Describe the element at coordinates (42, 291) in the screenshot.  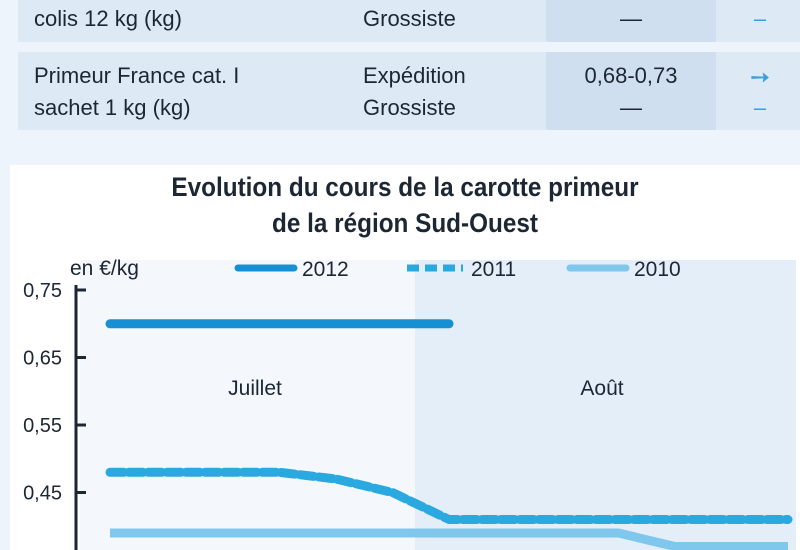
I see `y-tick-label: 0,75` at that location.